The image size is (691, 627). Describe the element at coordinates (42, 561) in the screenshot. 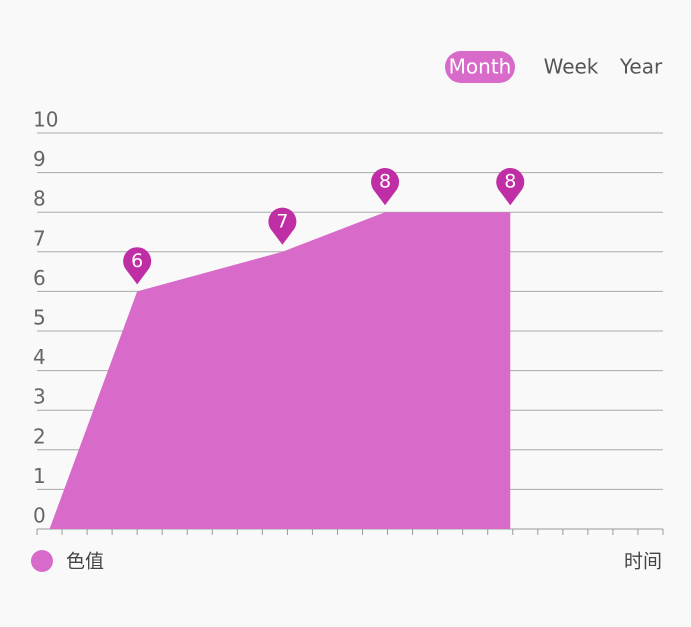

I see `legend-swatch` at that location.